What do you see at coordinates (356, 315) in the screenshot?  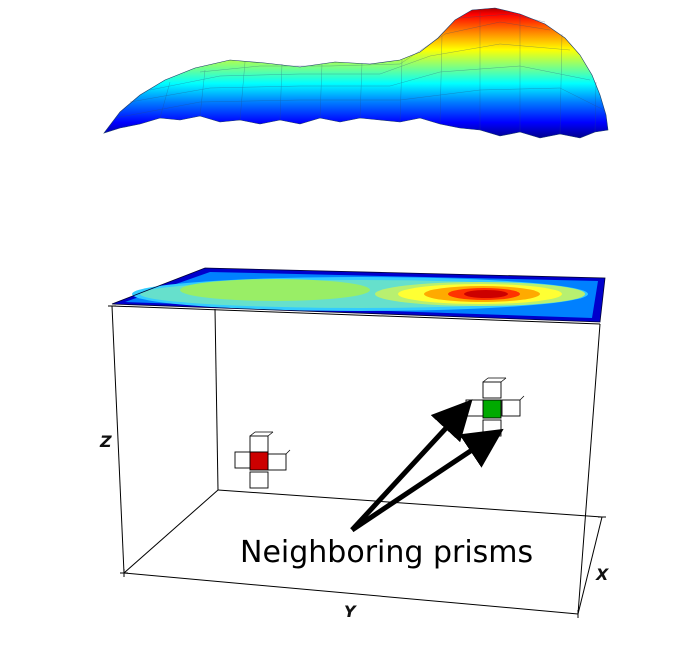 I see `box-edge-top-front` at bounding box center [356, 315].